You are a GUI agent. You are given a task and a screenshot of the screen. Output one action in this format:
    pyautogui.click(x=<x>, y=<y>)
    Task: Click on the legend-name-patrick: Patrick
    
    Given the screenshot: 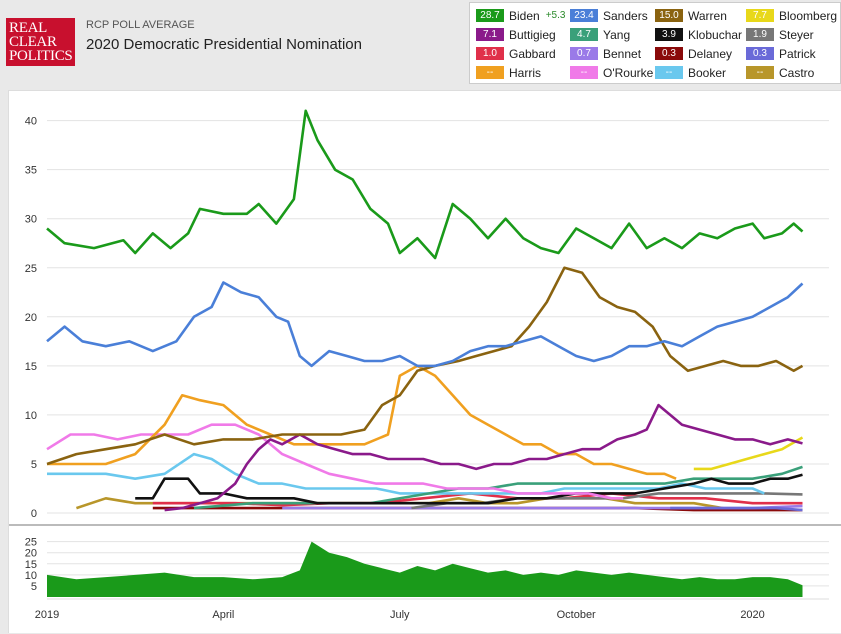 What is the action you would take?
    pyautogui.click(x=797, y=53)
    